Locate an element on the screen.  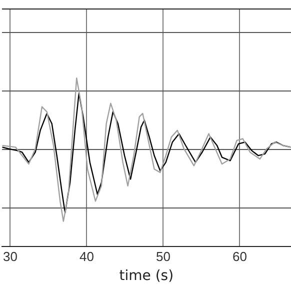
x-tick-label: 60 is located at coordinates (239, 256).